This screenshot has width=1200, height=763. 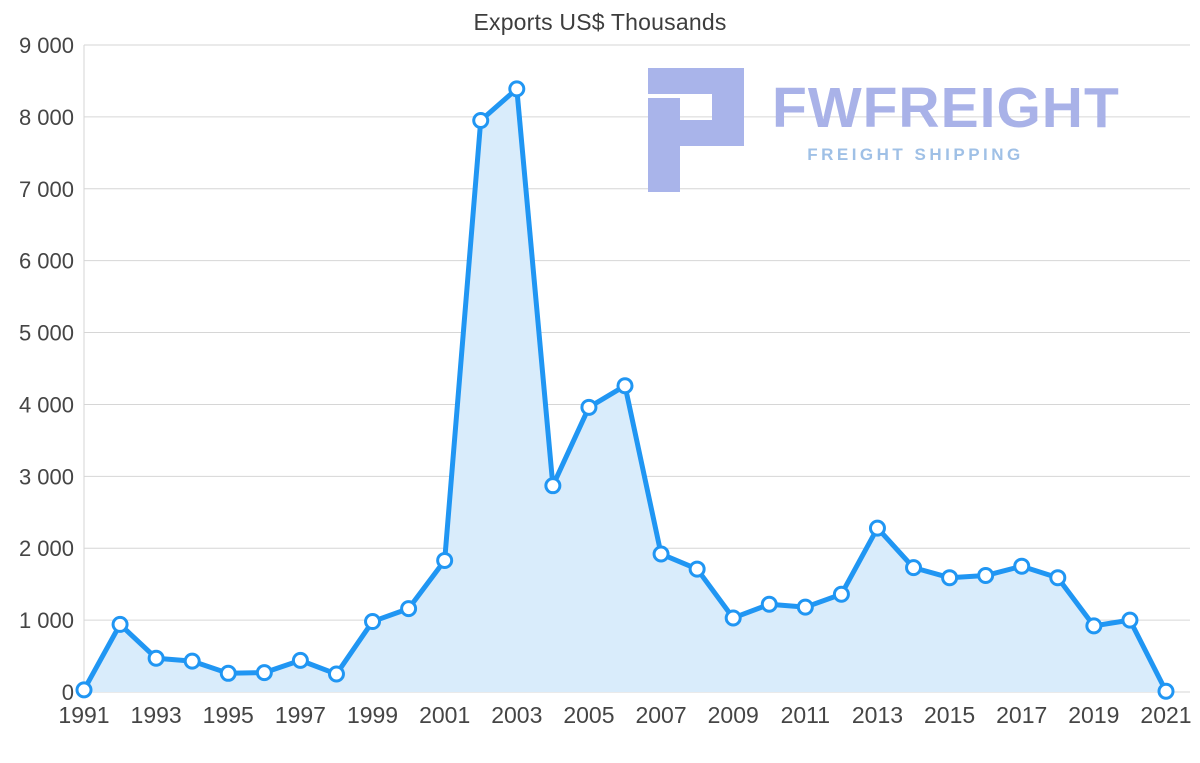 I want to click on x-tick-label: 2013, so click(x=877, y=715).